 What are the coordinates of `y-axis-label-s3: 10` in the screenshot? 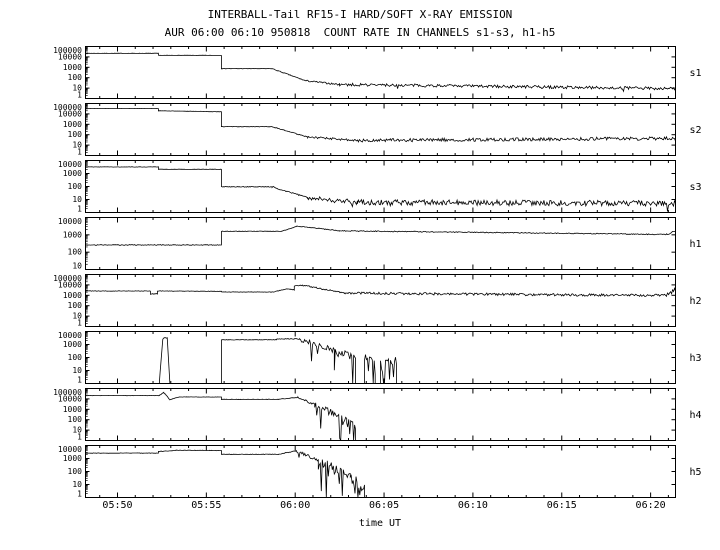 It's located at (77, 199).